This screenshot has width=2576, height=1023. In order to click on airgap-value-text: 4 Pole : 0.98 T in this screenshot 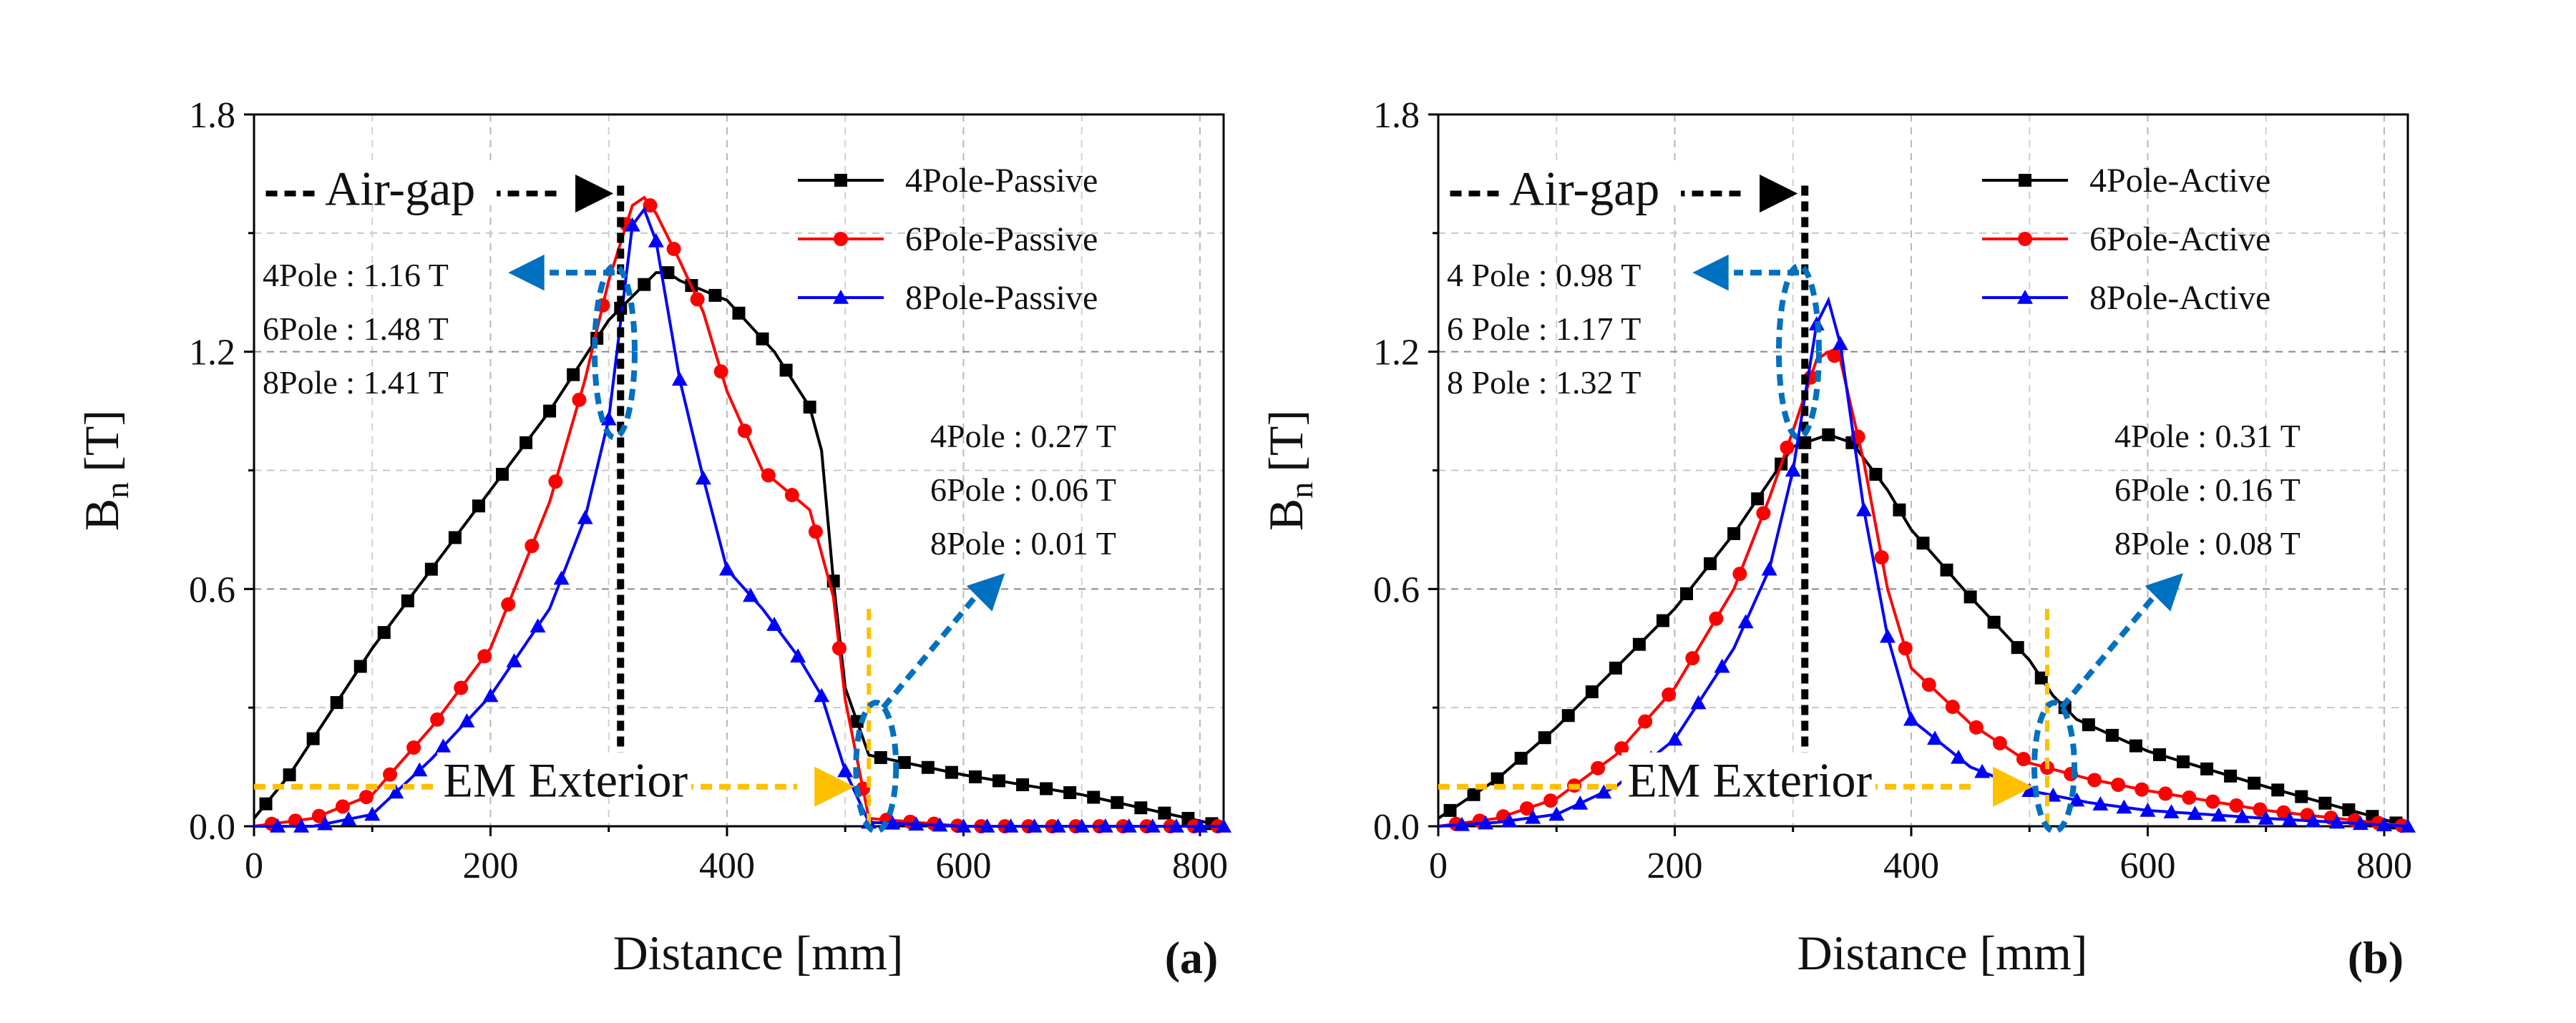, I will do `click(1544, 275)`.